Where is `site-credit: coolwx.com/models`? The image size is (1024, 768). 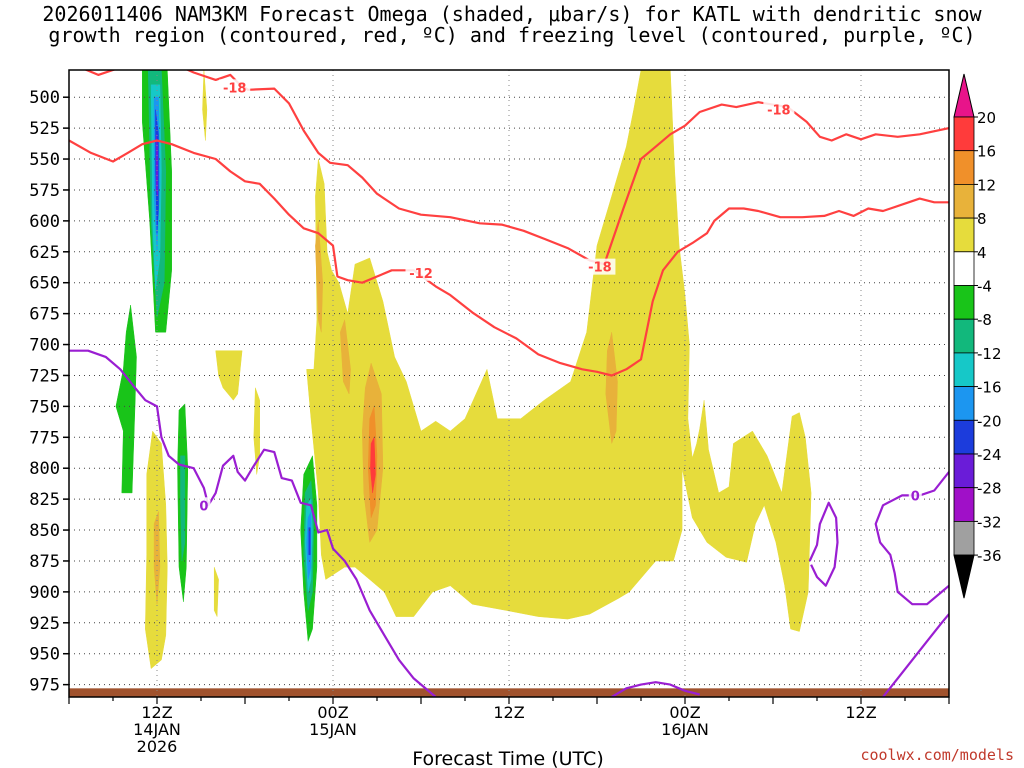
site-credit: coolwx.com/models is located at coordinates (937, 755).